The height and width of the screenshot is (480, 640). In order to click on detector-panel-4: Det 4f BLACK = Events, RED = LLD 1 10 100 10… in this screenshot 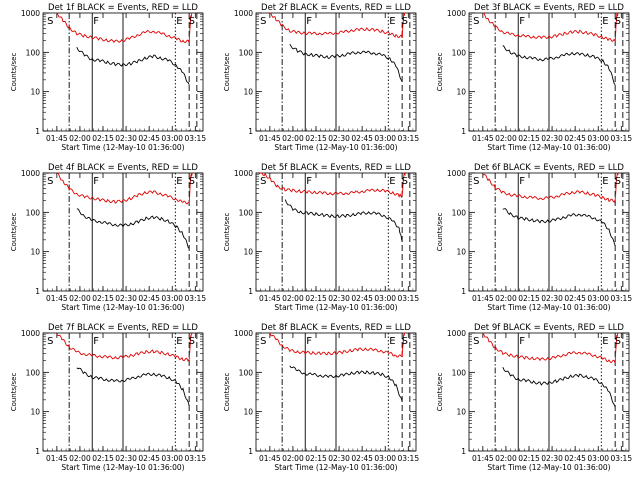, I will do `click(108, 237)`.